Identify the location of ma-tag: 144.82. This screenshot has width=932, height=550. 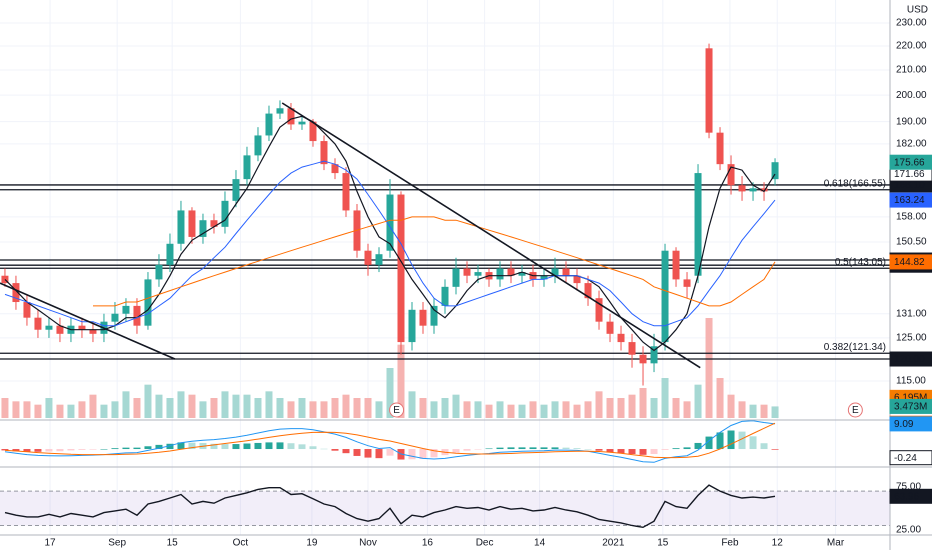
(909, 262).